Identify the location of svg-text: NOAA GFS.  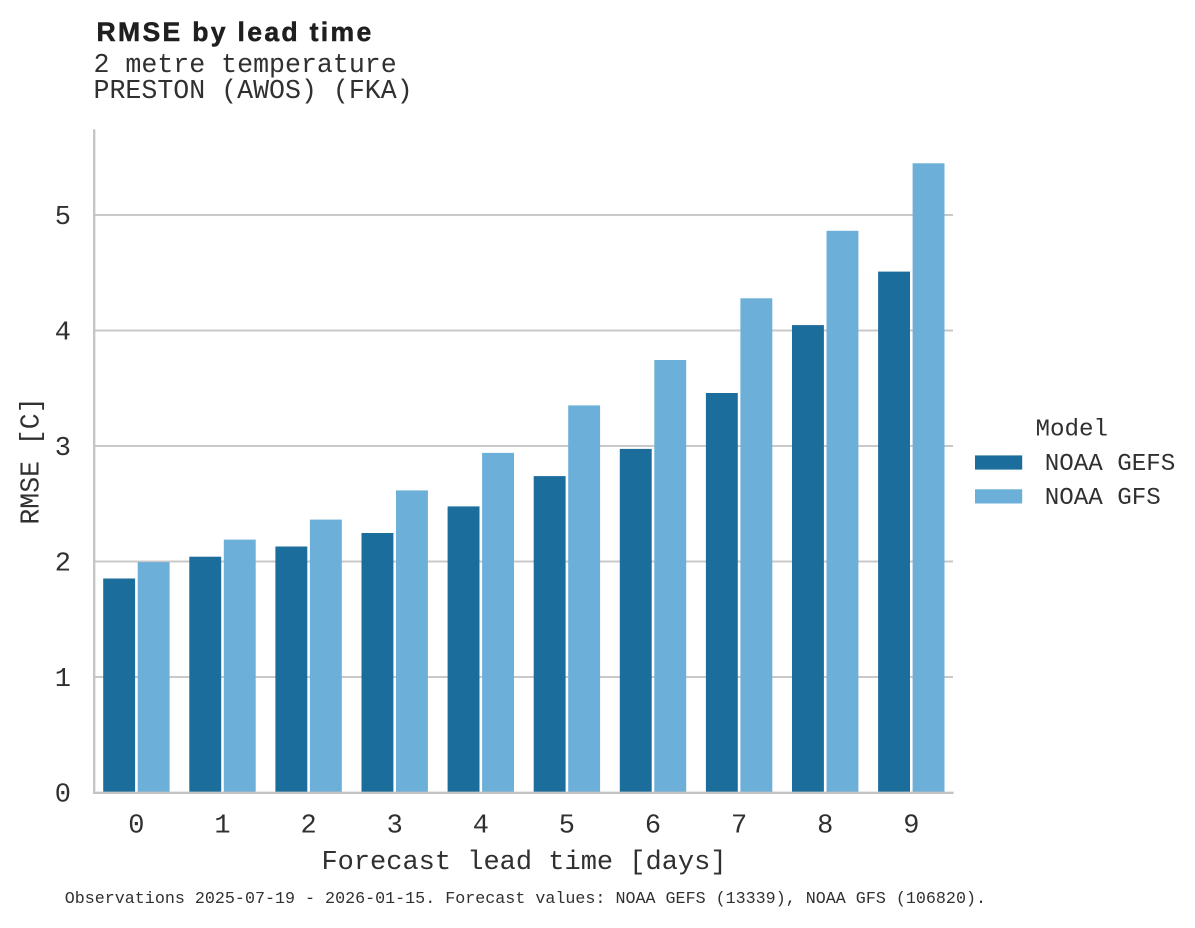
(1103, 498).